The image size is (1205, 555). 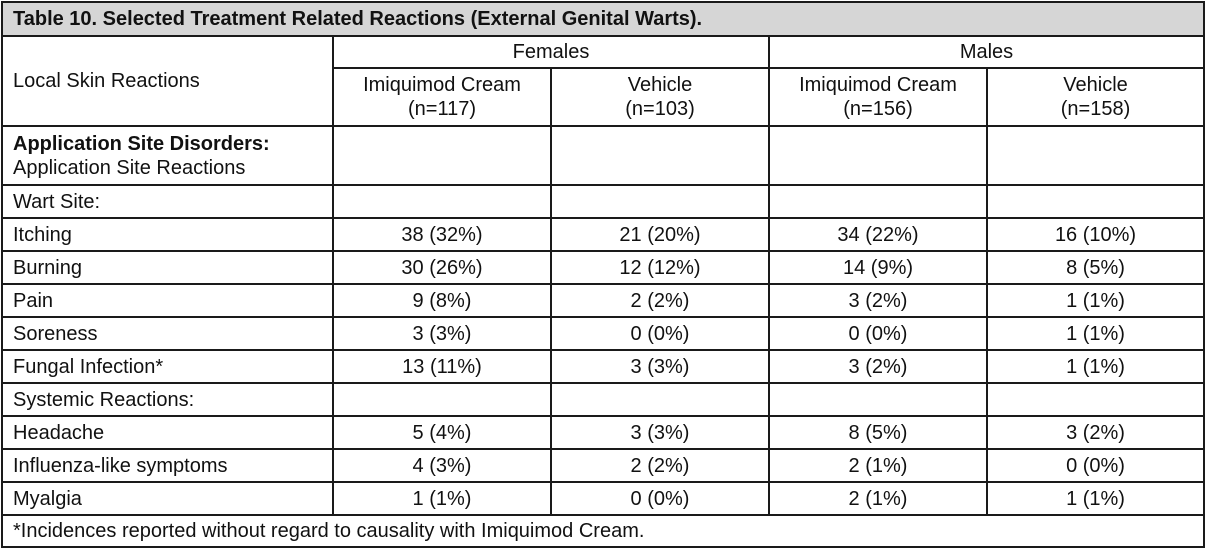 I want to click on row-label: Pain, so click(x=167, y=300).